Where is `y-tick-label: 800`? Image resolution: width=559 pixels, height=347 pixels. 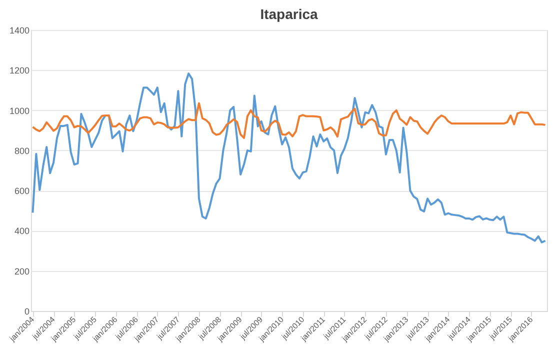 y-tick-label: 800 is located at coordinates (22, 151).